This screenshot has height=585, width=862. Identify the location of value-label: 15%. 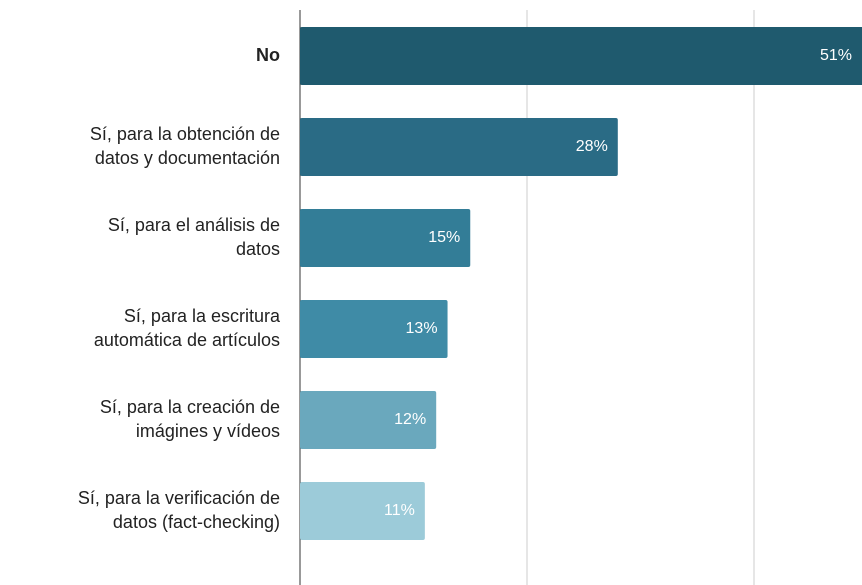
(444, 237).